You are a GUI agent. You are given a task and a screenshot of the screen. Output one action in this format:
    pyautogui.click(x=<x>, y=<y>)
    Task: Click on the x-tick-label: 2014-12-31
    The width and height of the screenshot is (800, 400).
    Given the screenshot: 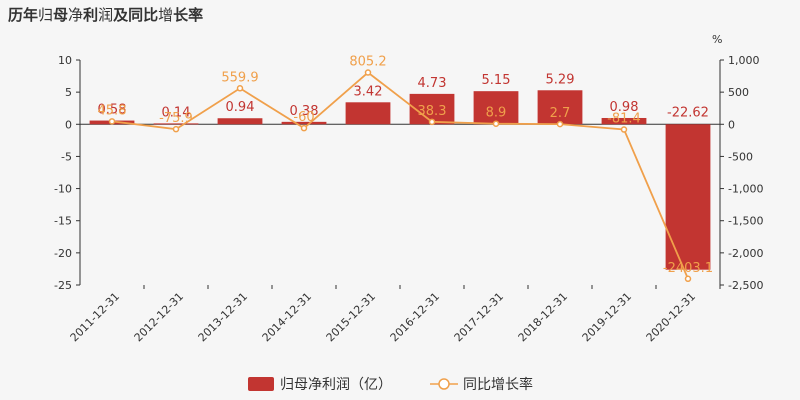 What is the action you would take?
    pyautogui.click(x=287, y=317)
    